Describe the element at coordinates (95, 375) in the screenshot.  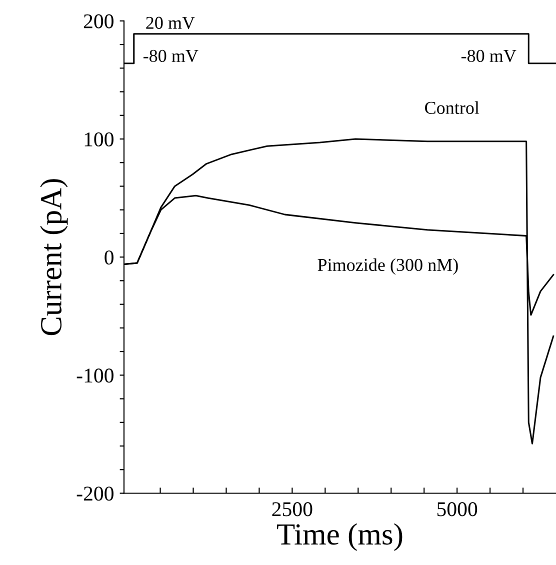
I see `y-tick-label: -100` at that location.